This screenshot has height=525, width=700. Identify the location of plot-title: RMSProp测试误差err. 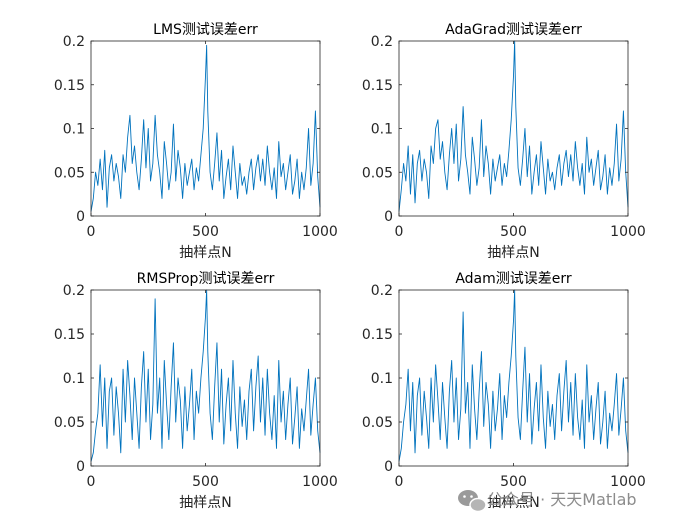
(206, 279).